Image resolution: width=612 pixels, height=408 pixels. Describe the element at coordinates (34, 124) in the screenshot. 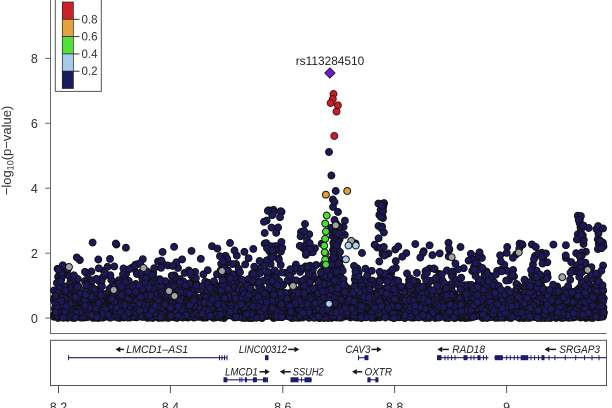

I see `svg-text: 6` at that location.